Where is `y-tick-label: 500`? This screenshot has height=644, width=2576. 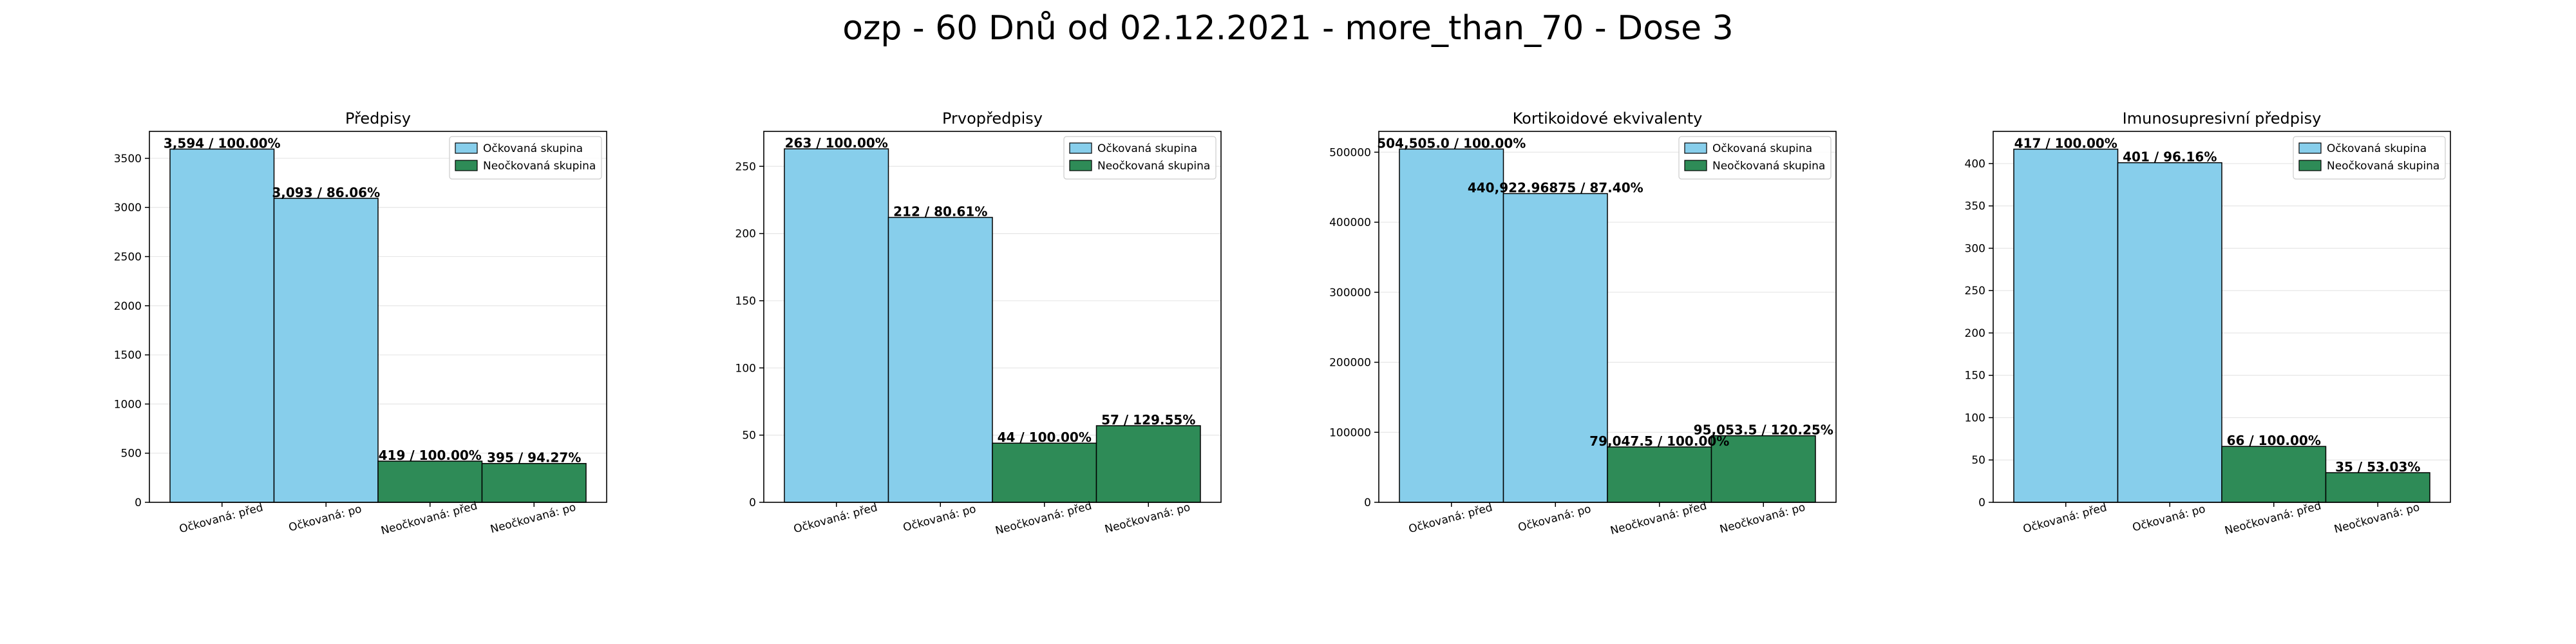
y-tick-label: 500 is located at coordinates (131, 454).